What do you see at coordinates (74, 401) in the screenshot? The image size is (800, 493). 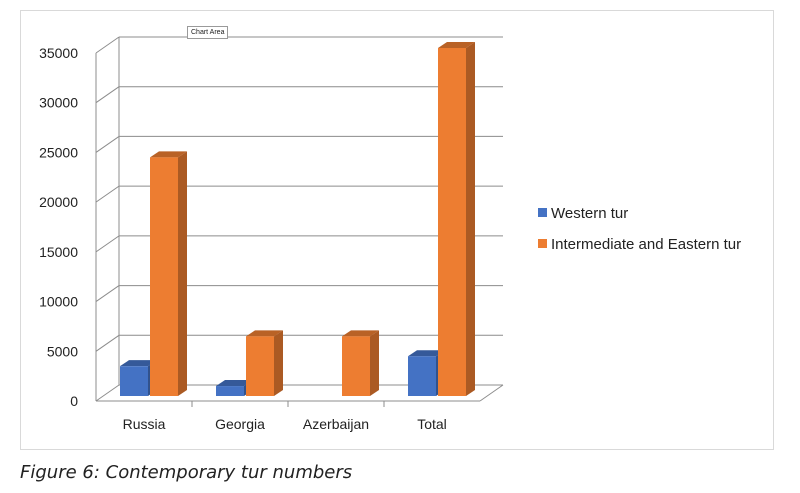 I see `y-tick-label: 0` at bounding box center [74, 401].